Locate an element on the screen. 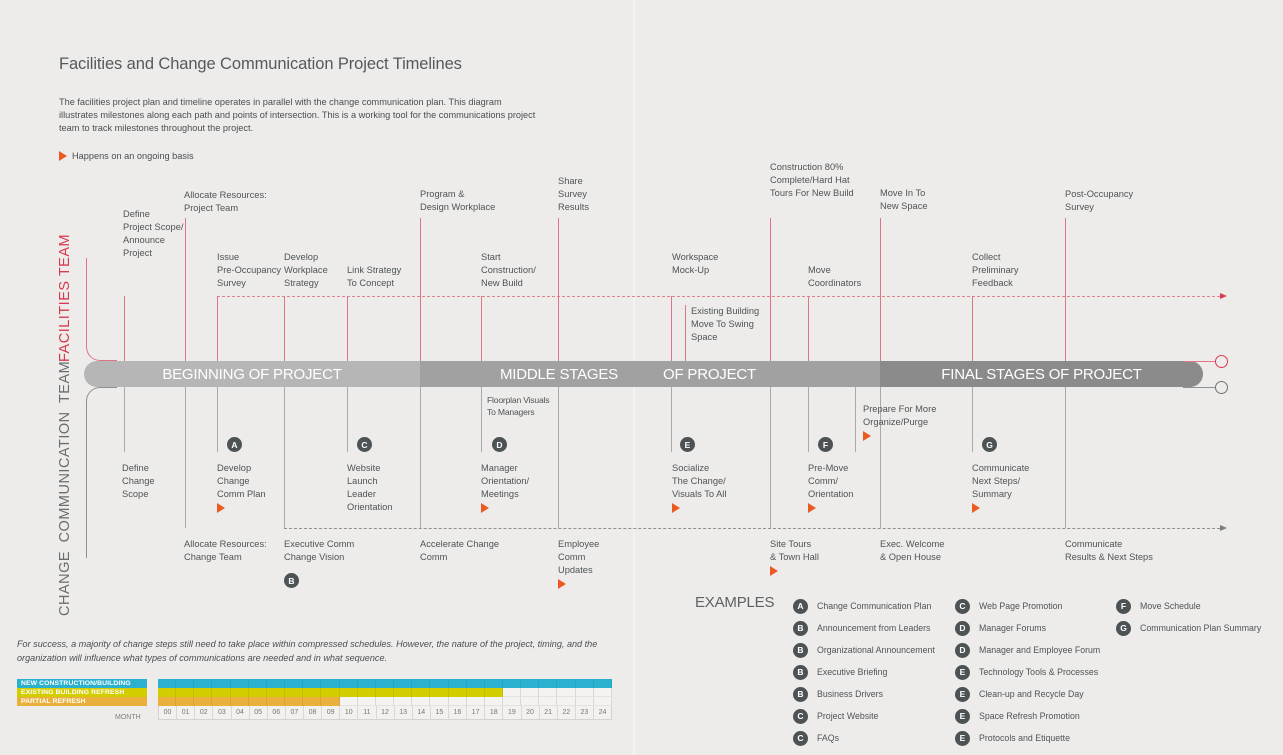 This screenshot has height=755, width=1283. change-milestone-label: Develop Change Comm Plan is located at coordinates (241, 481).